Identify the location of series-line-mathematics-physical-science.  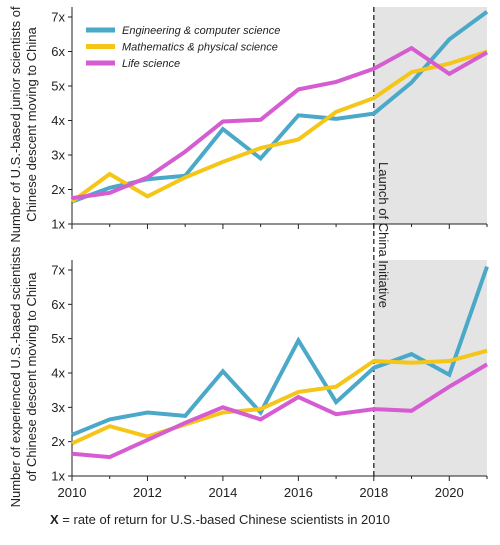
(279, 397).